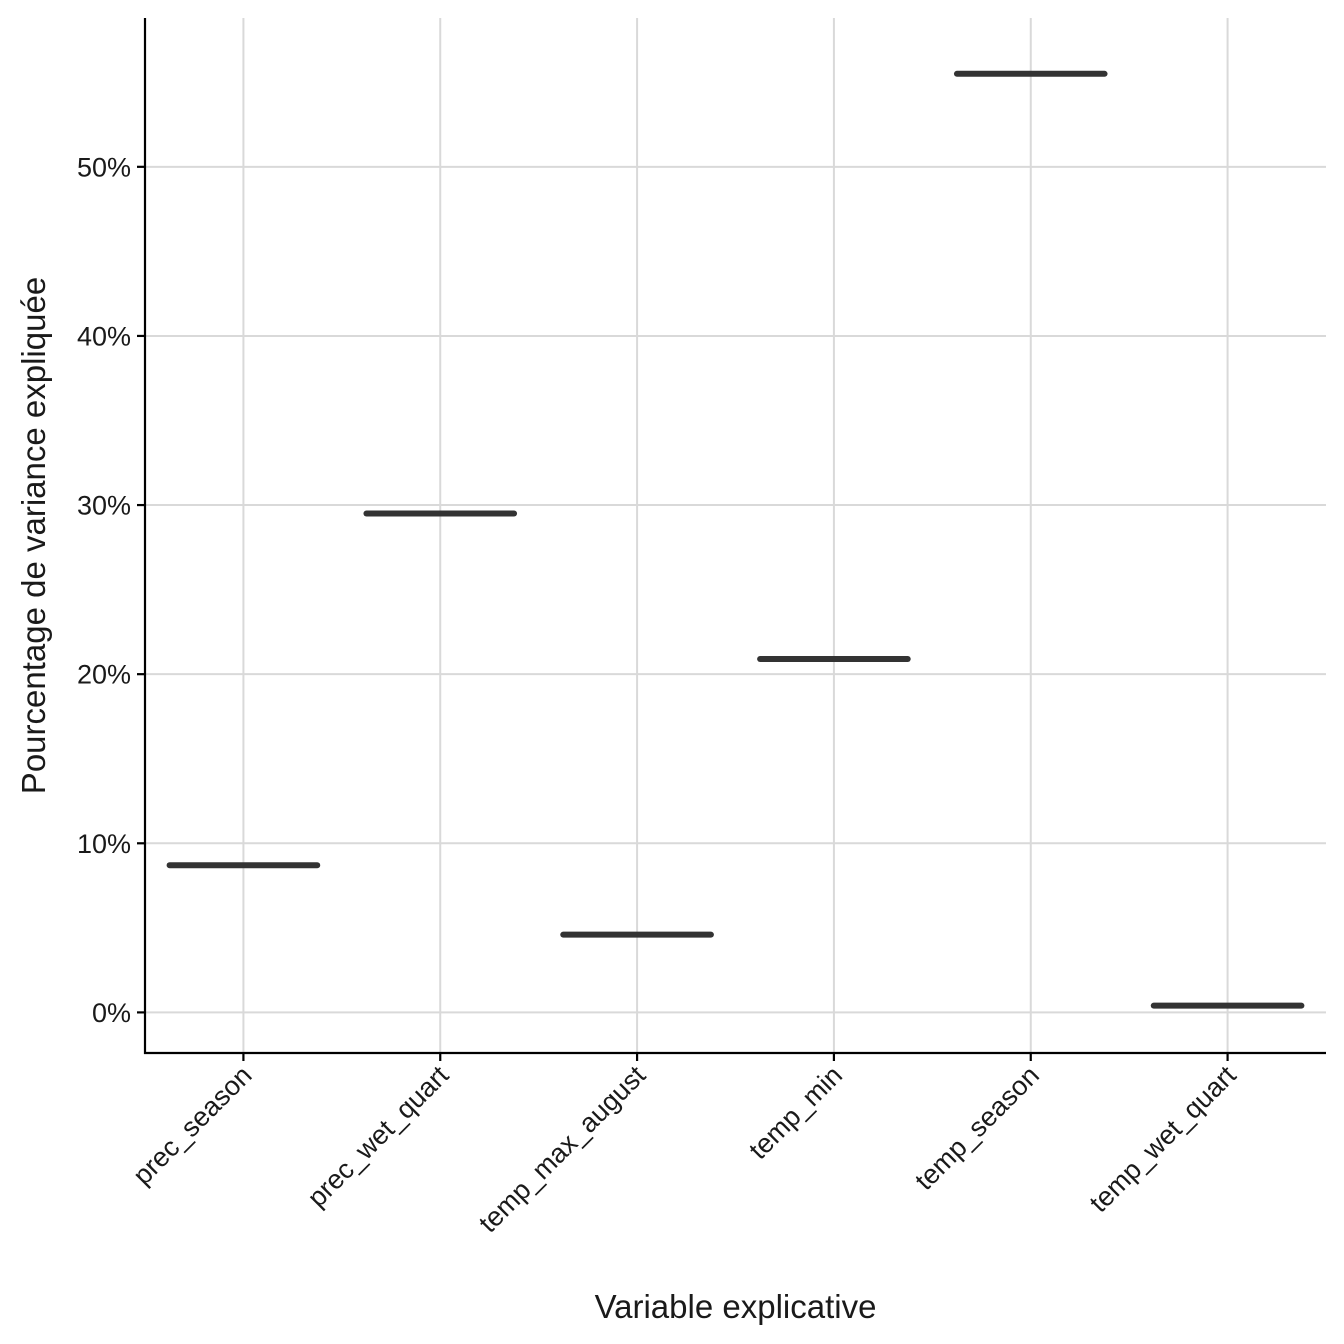 This screenshot has width=1344, height=1344. What do you see at coordinates (104, 506) in the screenshot?
I see `y-tick-label: 30%` at bounding box center [104, 506].